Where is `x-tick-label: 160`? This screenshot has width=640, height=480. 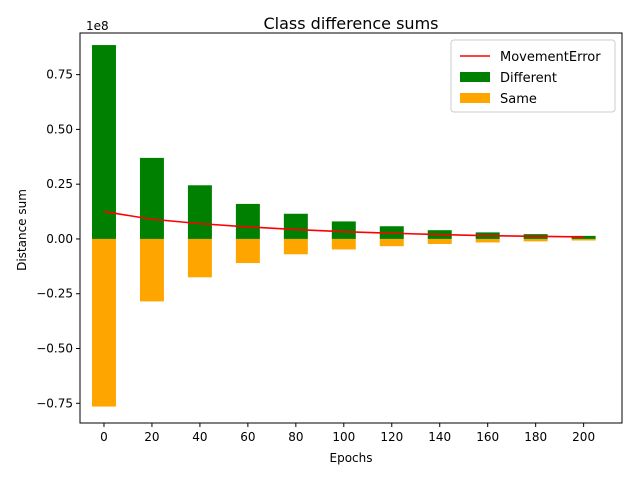 x-tick-label: 160 is located at coordinates (487, 437).